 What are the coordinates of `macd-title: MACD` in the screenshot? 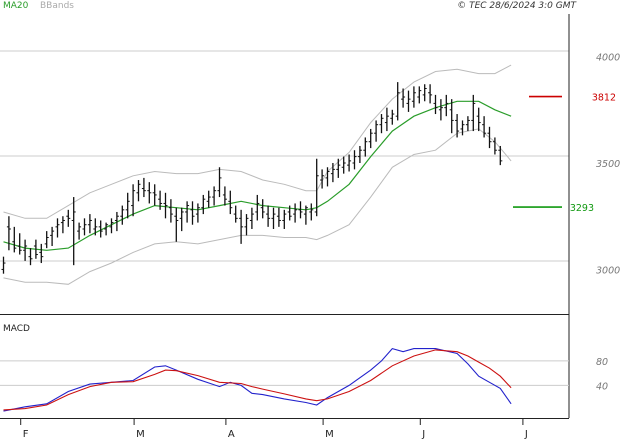 It's located at (16, 329).